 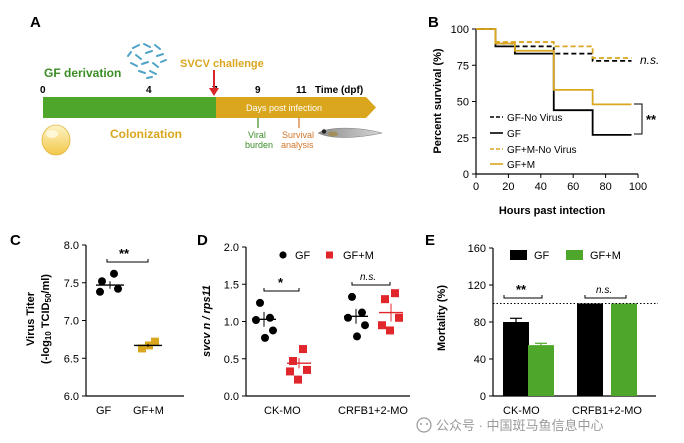 What do you see at coordinates (104, 411) in the screenshot?
I see `c-x-tick-gf: GF` at bounding box center [104, 411].